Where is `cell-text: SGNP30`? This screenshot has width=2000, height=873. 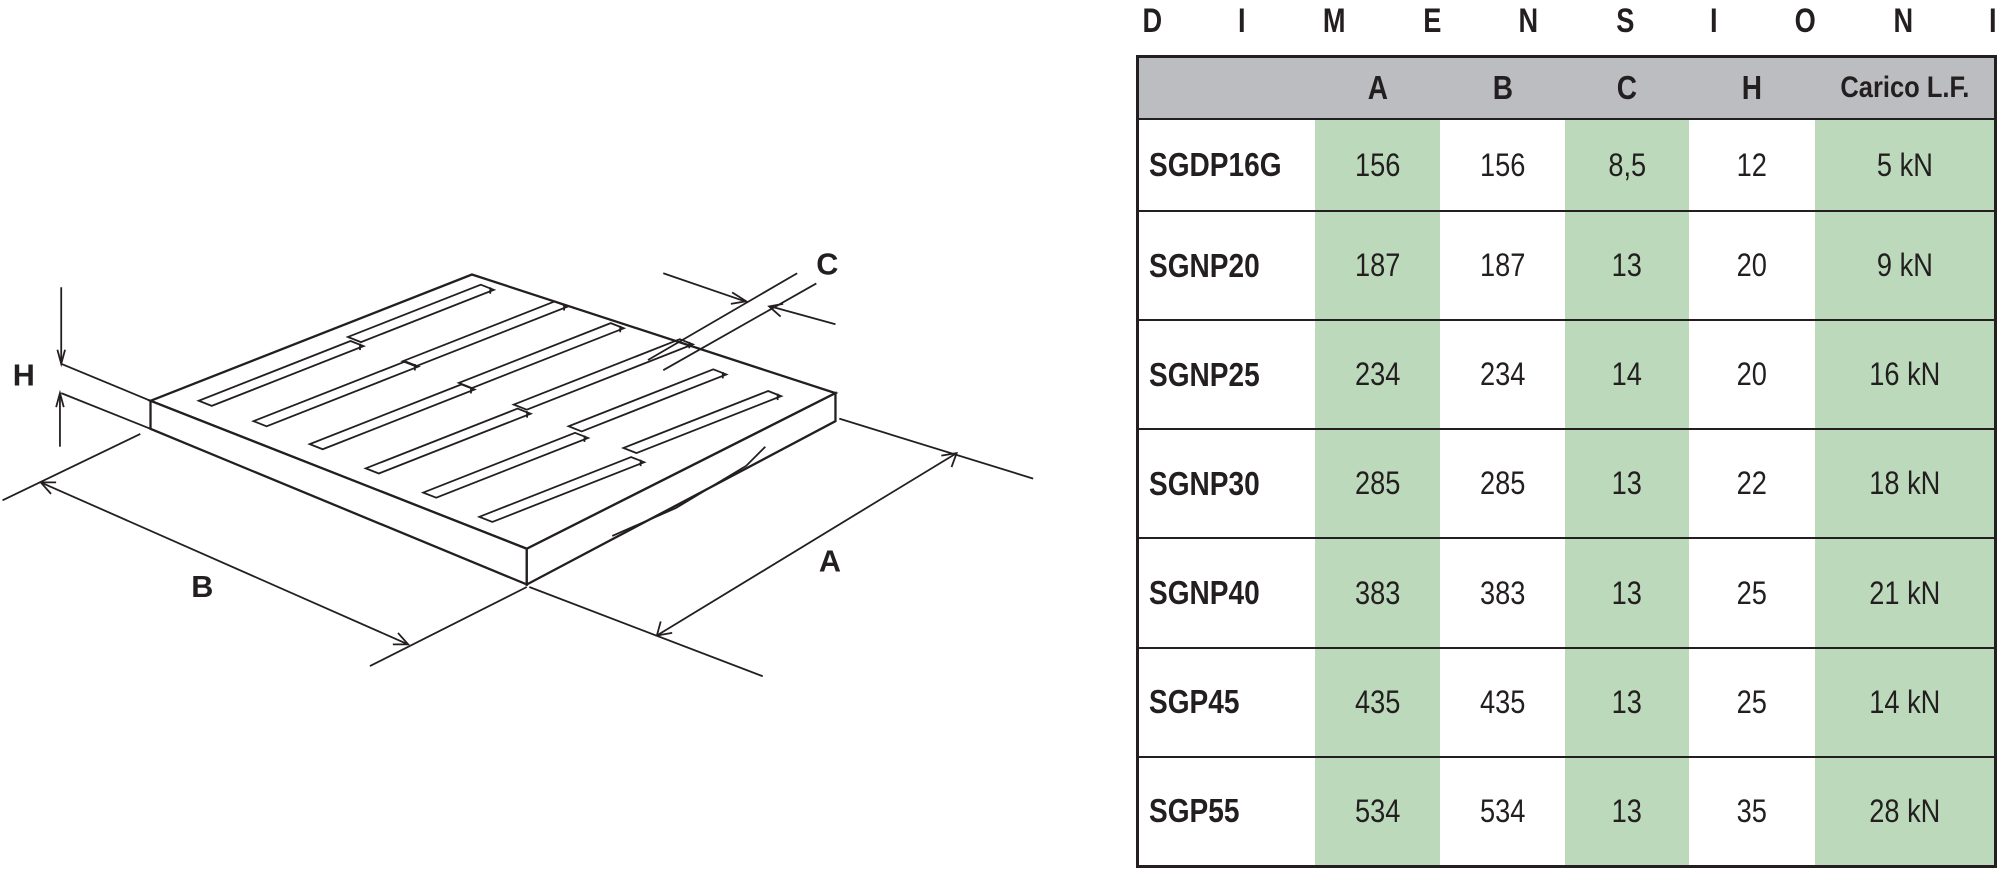 cell-text: SGNP30 is located at coordinates (1204, 483).